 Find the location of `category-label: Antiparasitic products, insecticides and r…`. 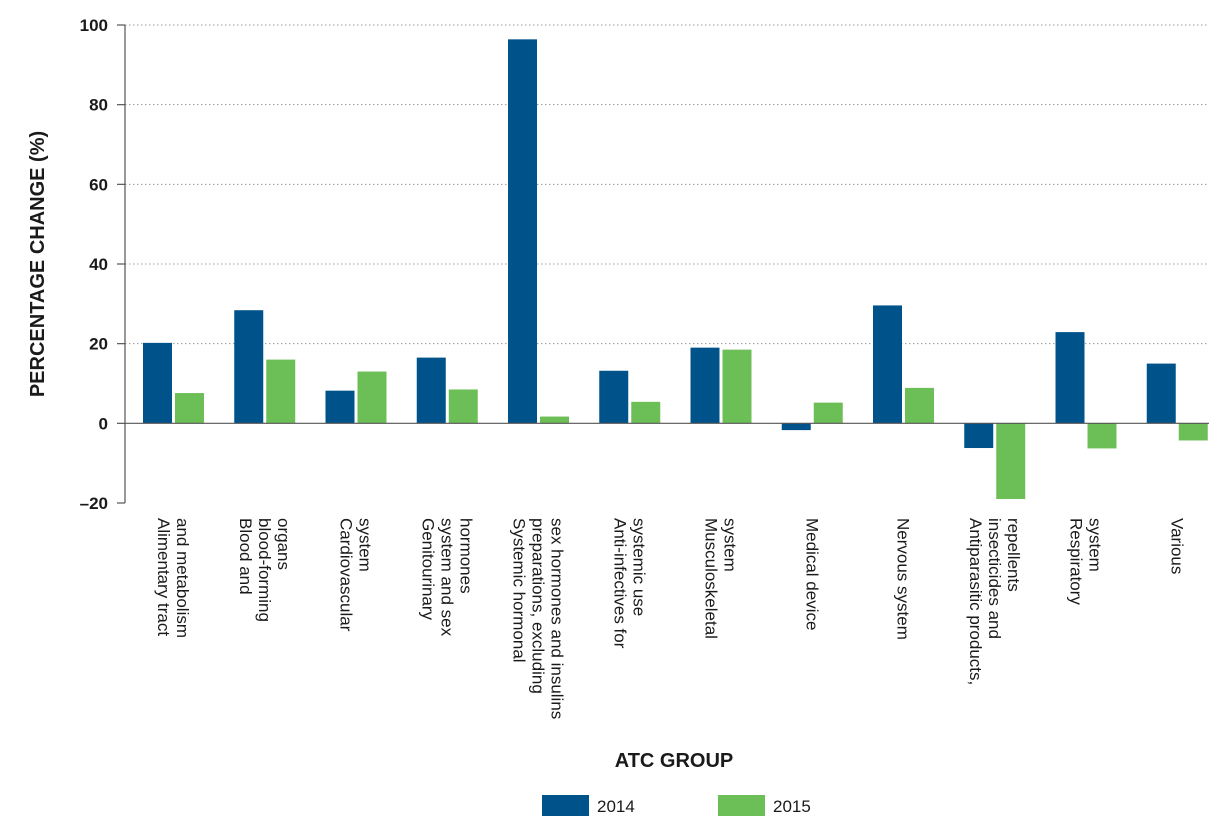

category-label: Antiparasitic products, insecticides and r… is located at coordinates (994, 601).